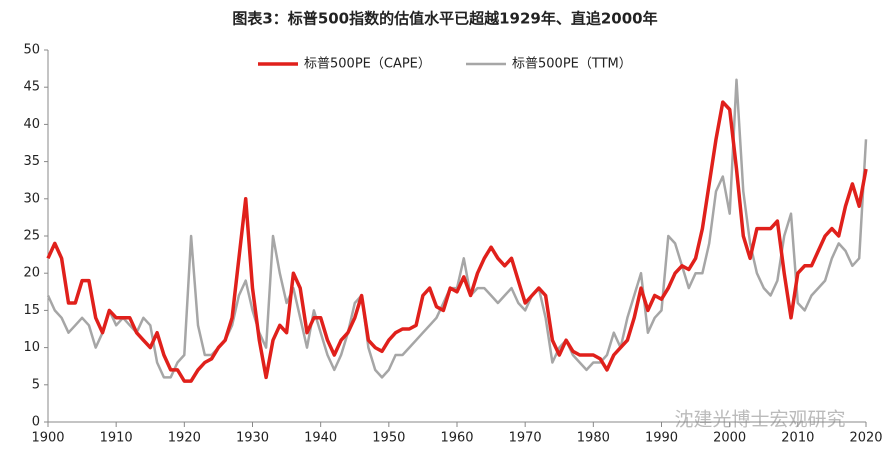 The height and width of the screenshot is (461, 891). Describe the element at coordinates (31, 273) in the screenshot. I see `y-tick-label: 20` at that location.